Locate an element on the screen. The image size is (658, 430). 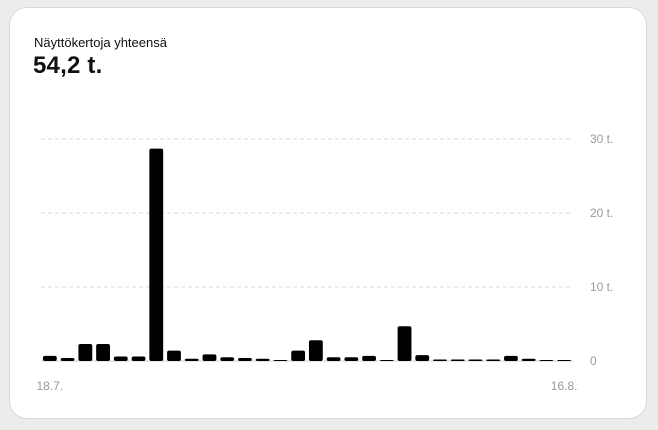
x-tick-label: 18.7. is located at coordinates (50, 386).